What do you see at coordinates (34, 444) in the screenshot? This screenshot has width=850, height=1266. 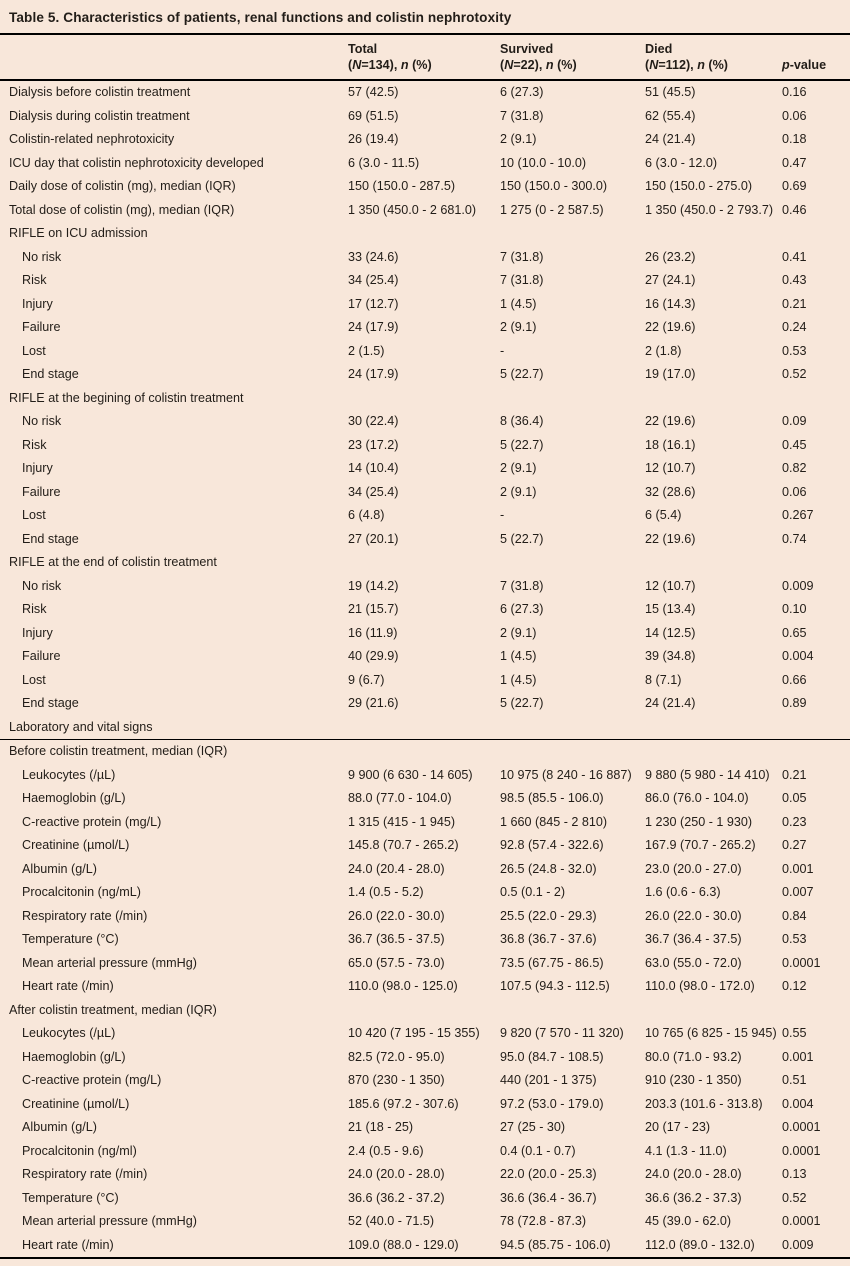 I see `row-label: Risk` at bounding box center [34, 444].